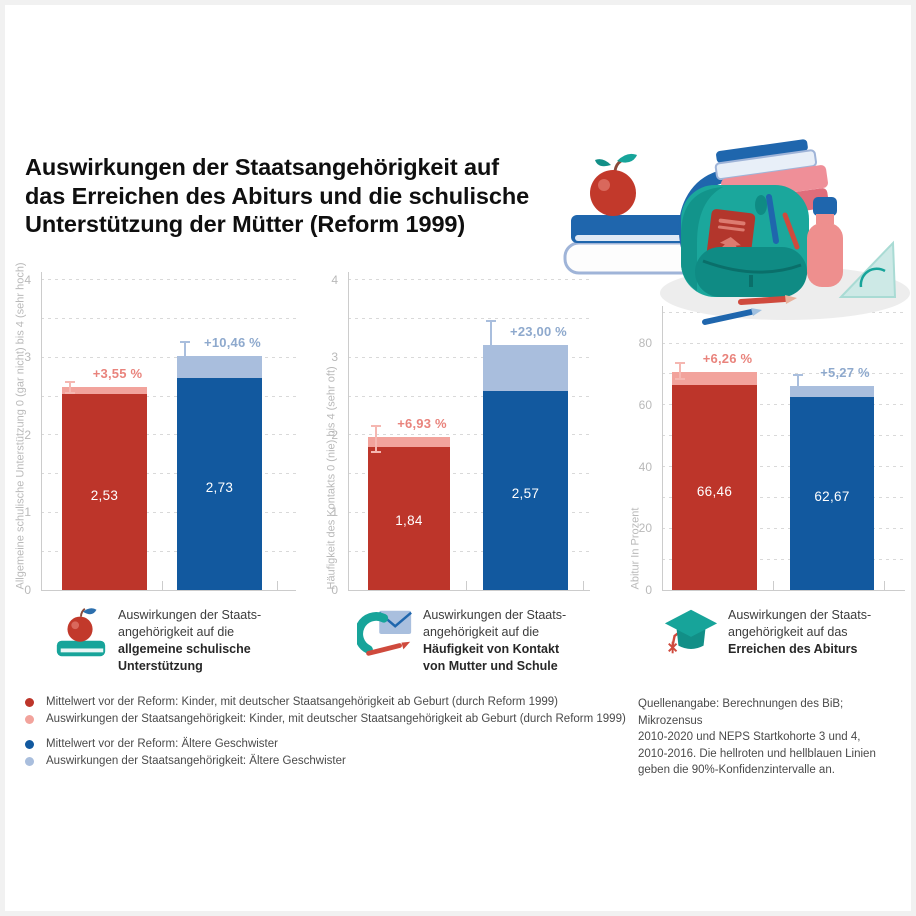  I want to click on source-line: geben die 90%-Konfidenzintervalle an., so click(736, 770).